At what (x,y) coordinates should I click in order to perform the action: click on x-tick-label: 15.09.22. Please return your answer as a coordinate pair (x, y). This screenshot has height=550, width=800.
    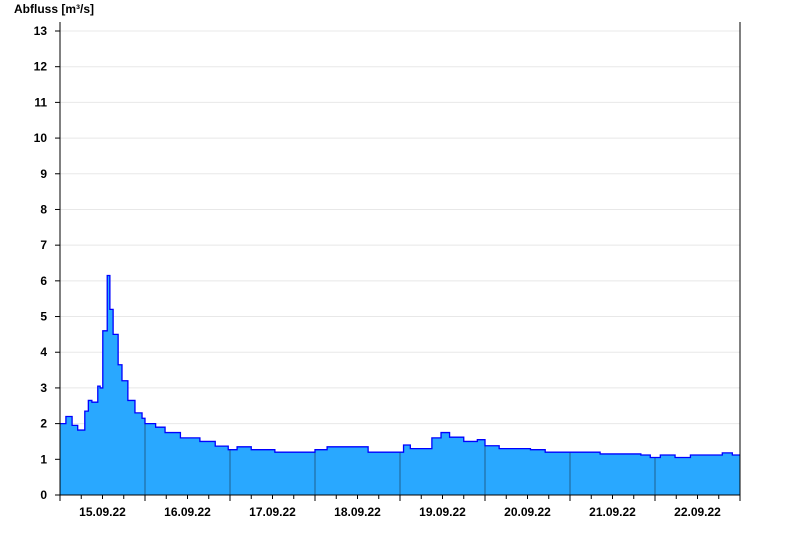
    Looking at the image, I should click on (102, 512).